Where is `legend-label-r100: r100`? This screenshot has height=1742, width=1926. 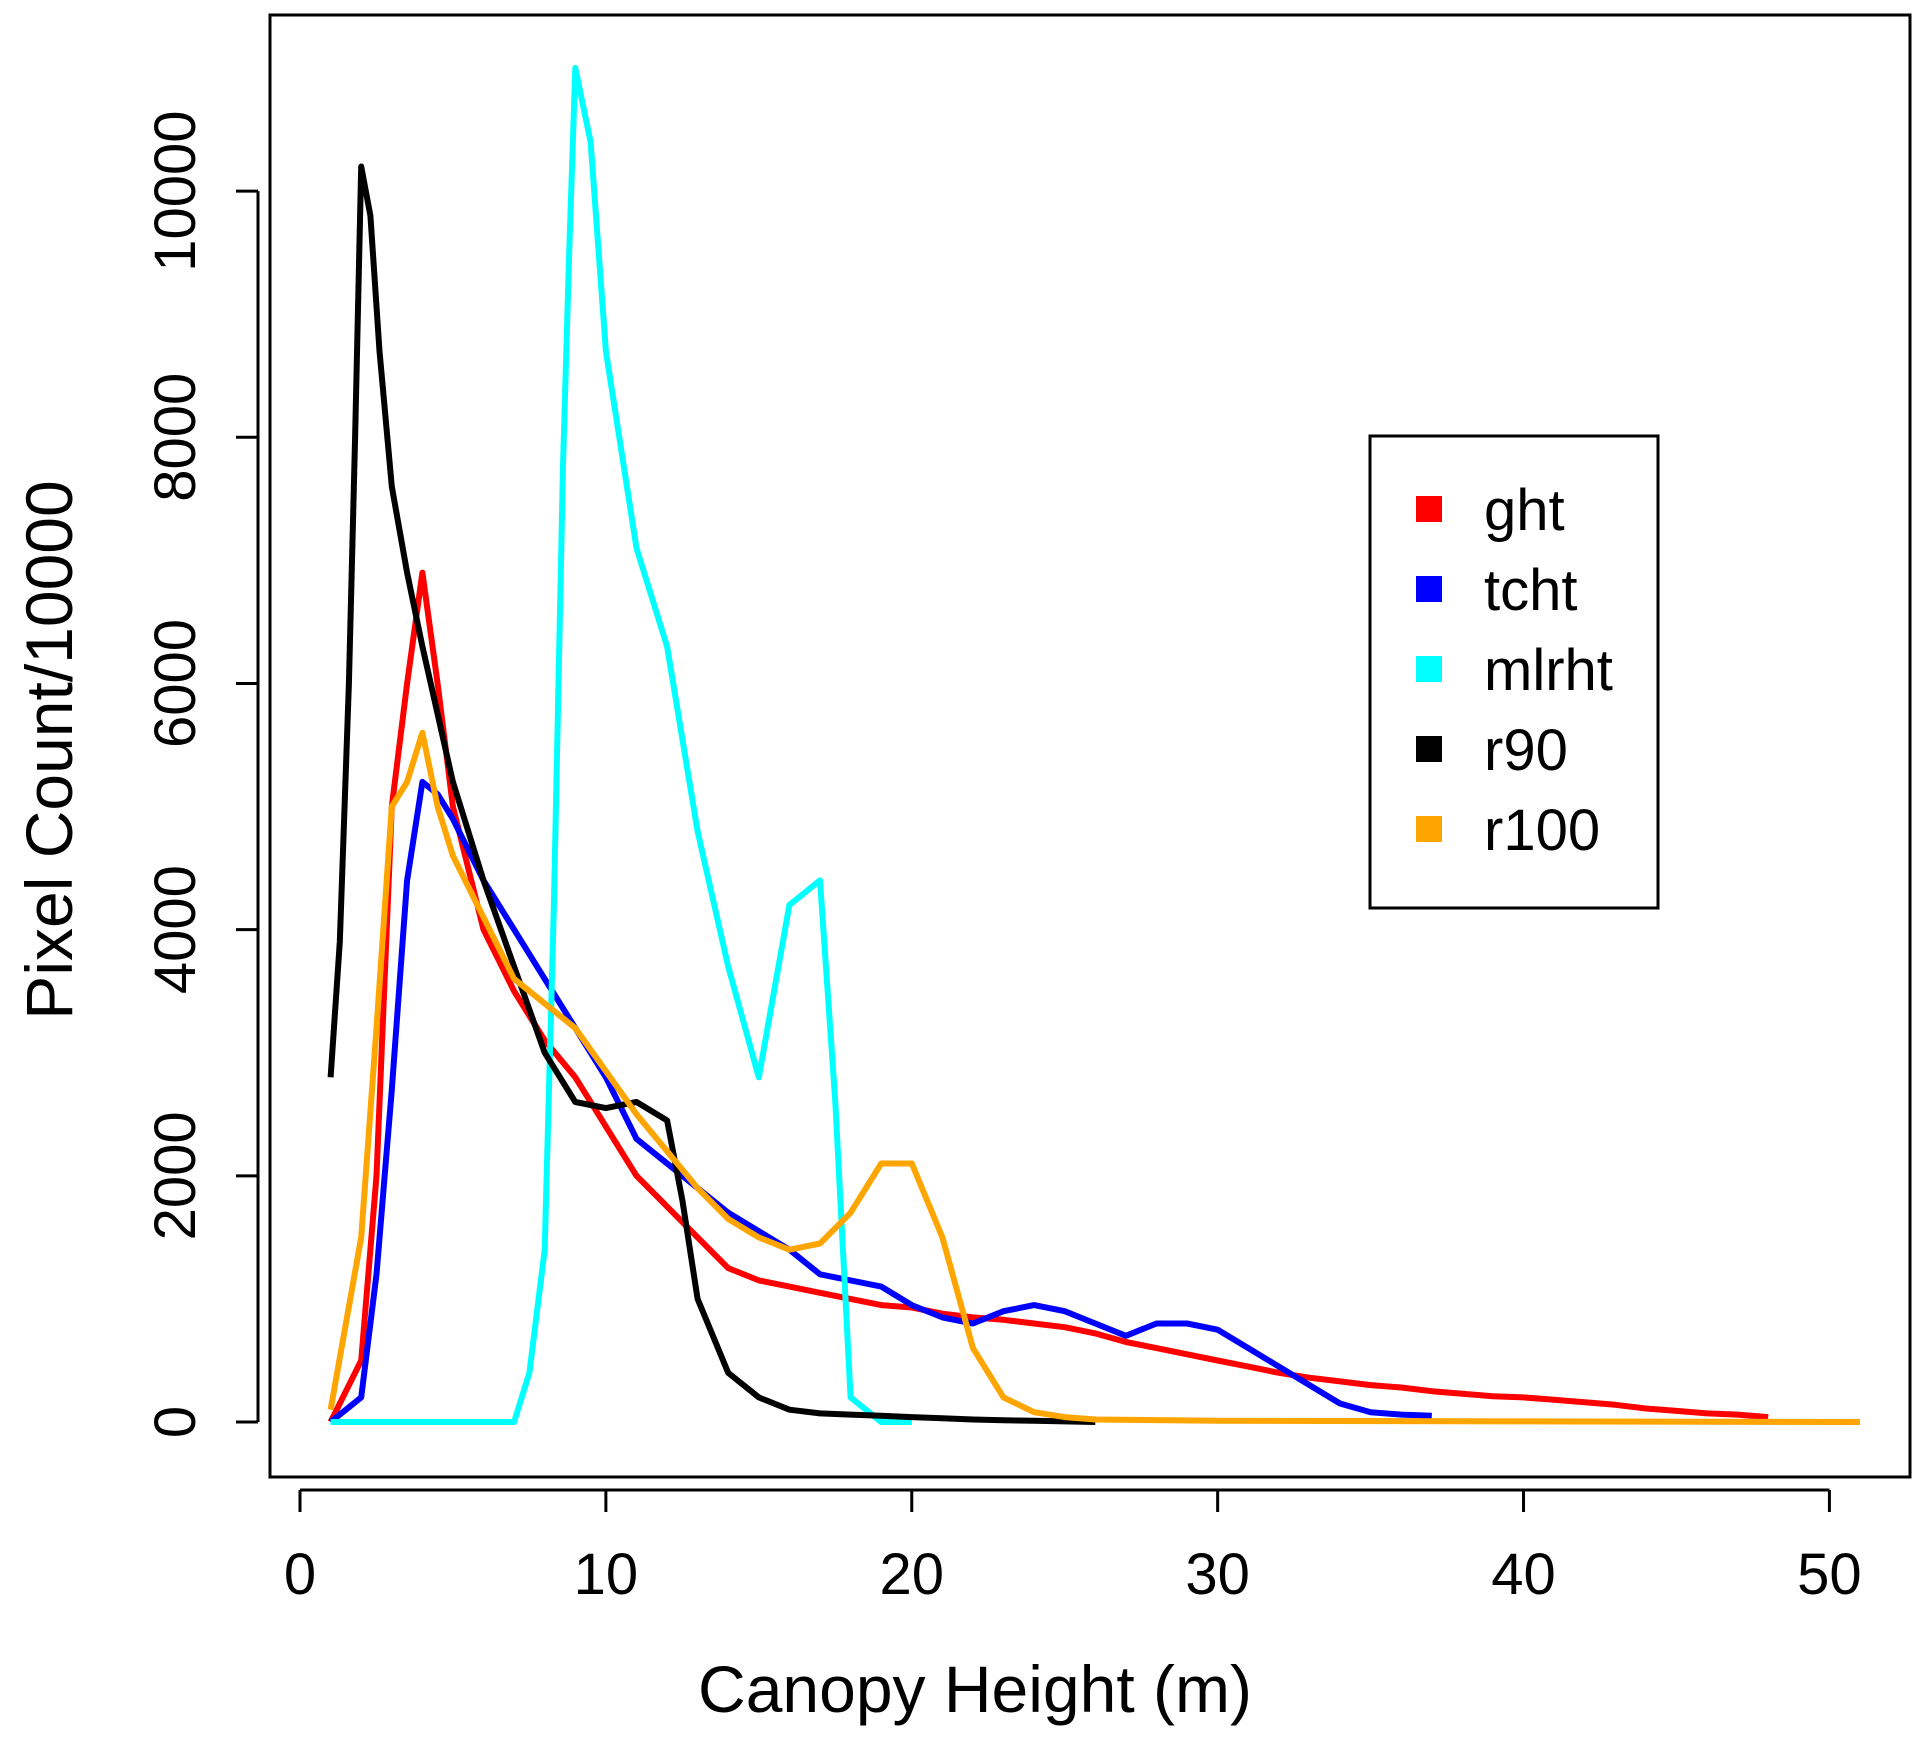
legend-label-r100: r100 is located at coordinates (1542, 830).